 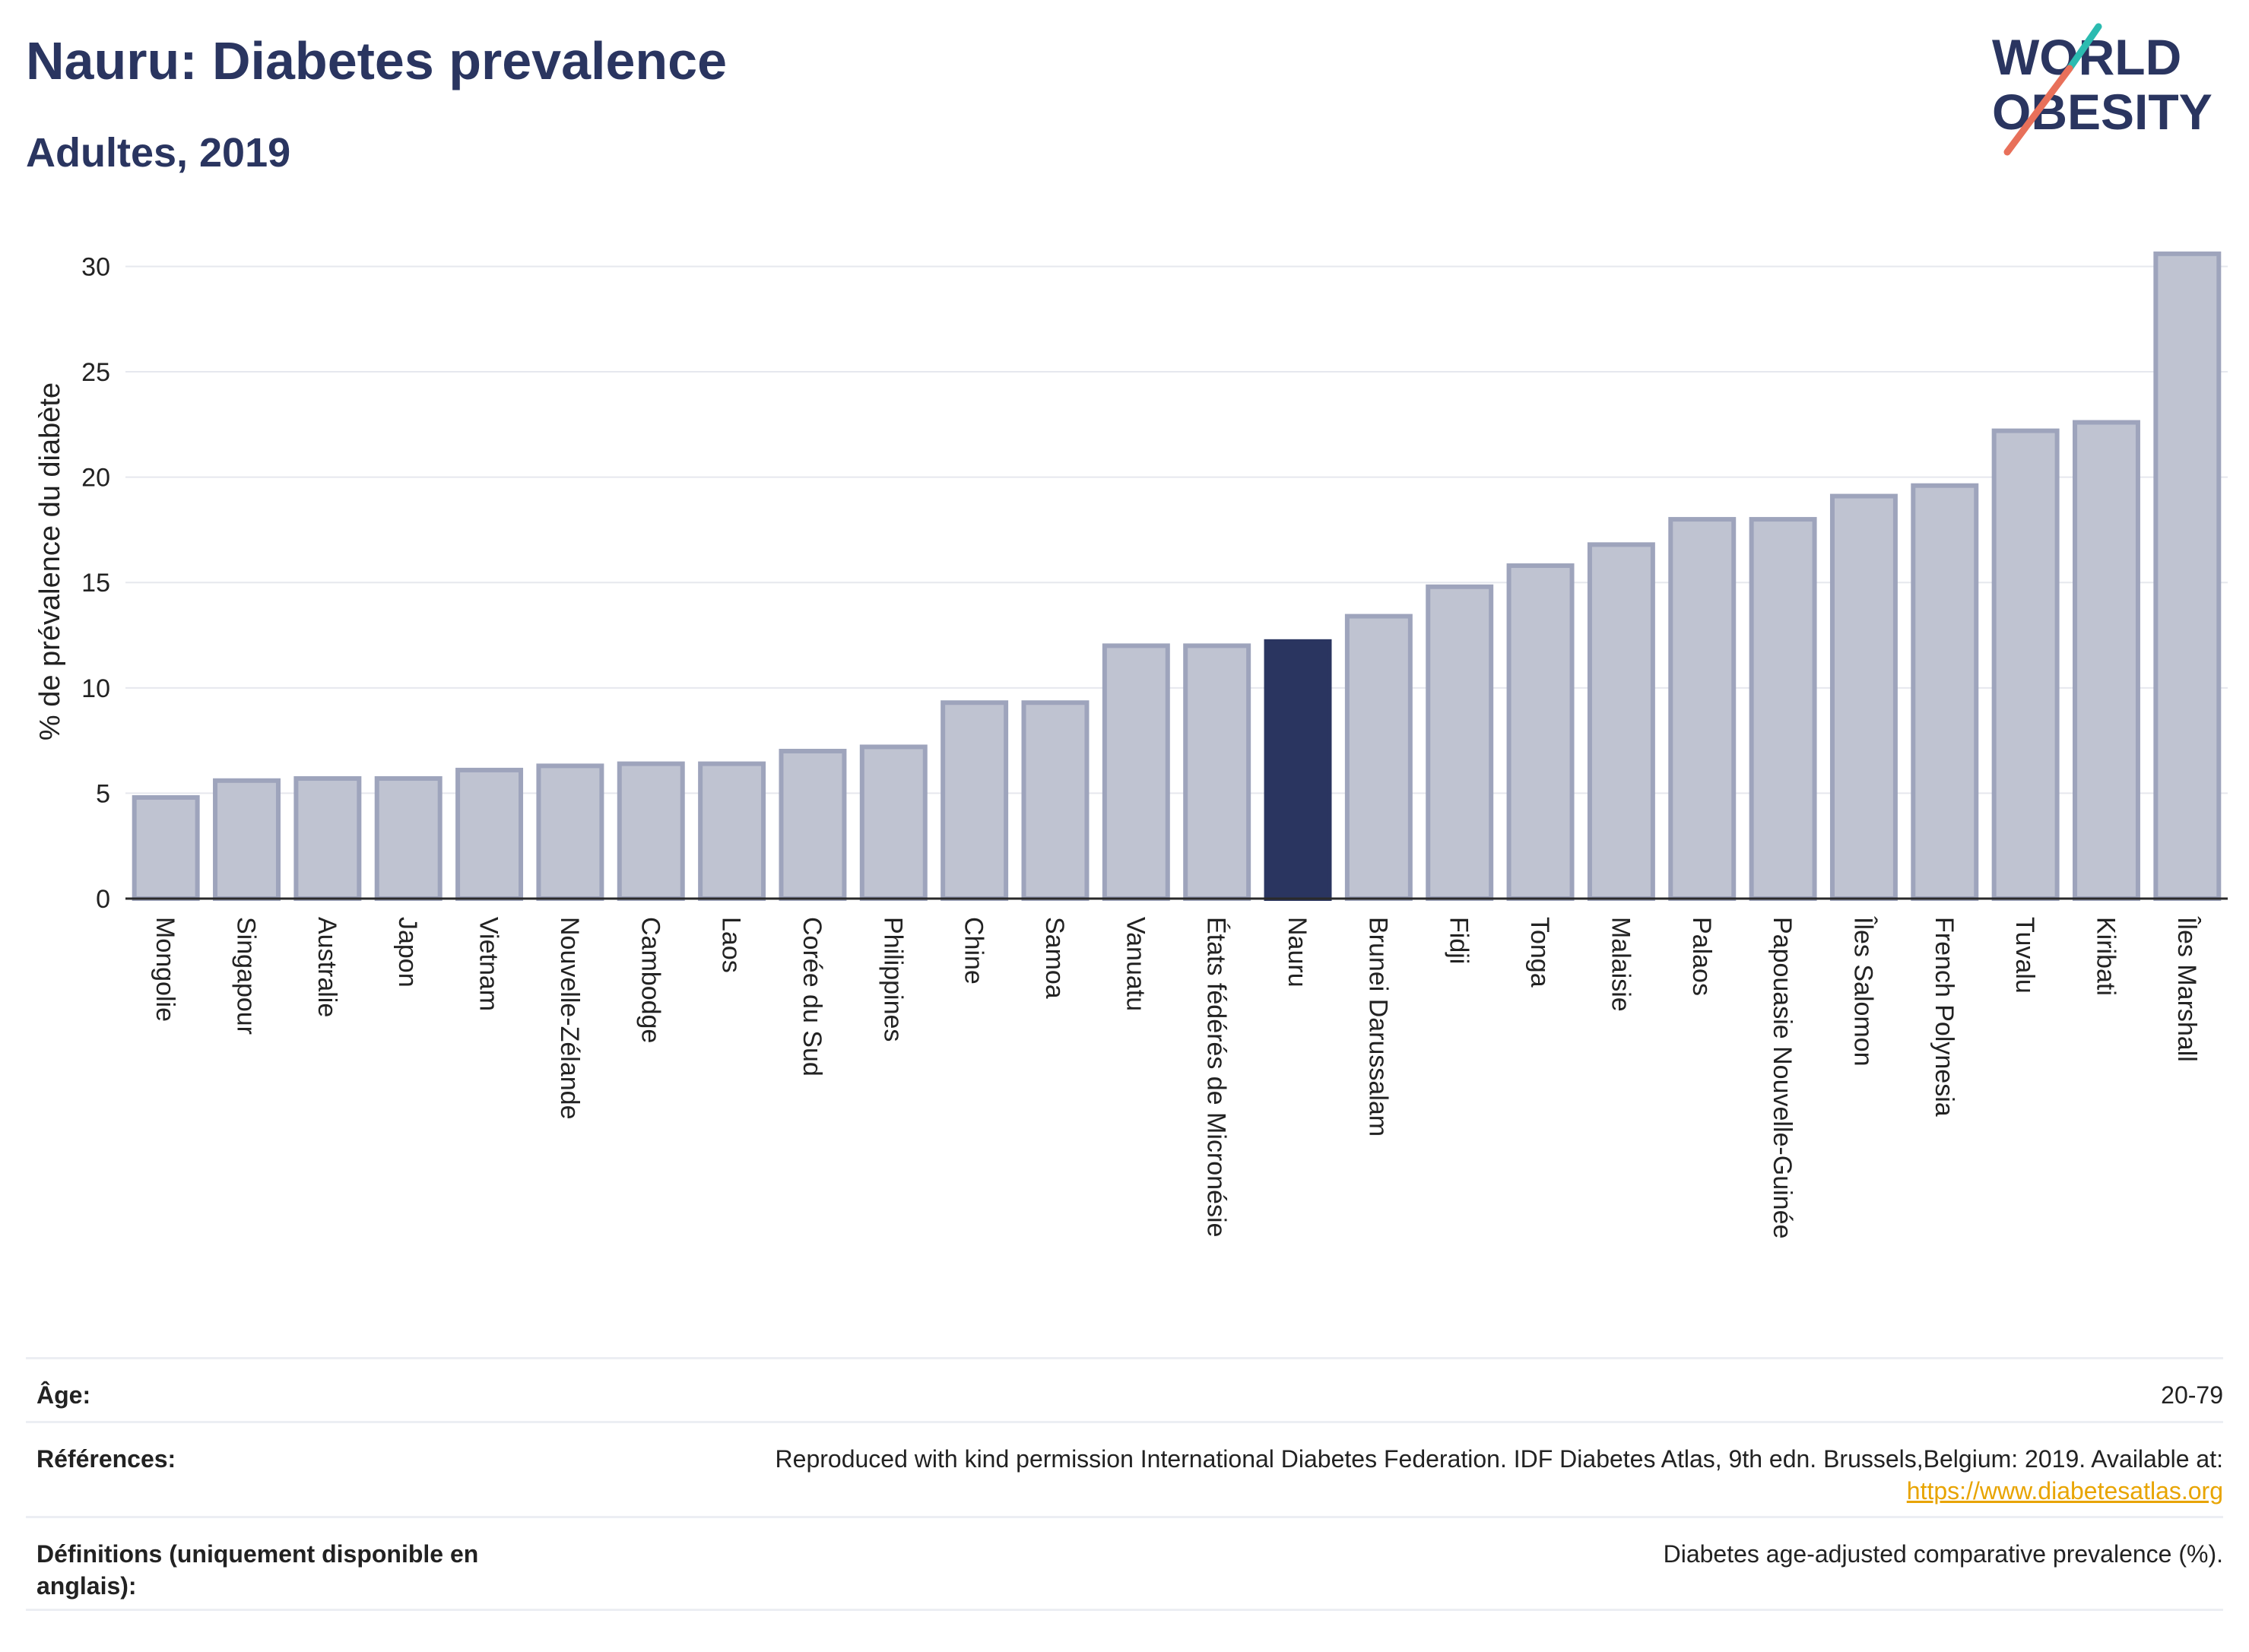 I want to click on bar-highlight, so click(x=1298, y=770).